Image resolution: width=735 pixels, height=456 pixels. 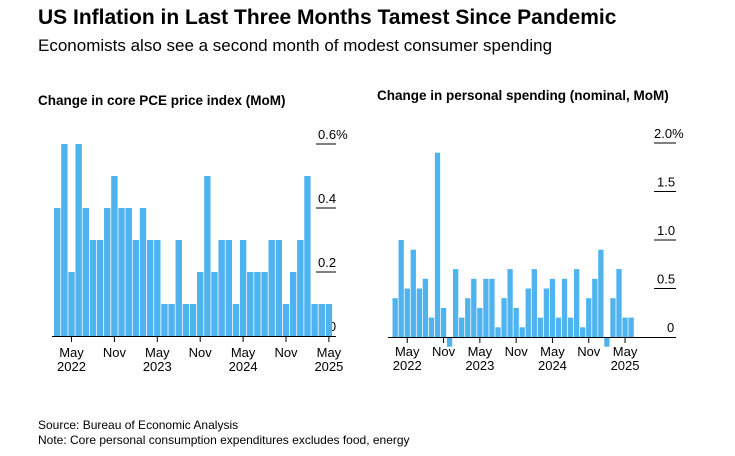 What do you see at coordinates (552, 365) in the screenshot?
I see `spending-x-year-label: 2024` at bounding box center [552, 365].